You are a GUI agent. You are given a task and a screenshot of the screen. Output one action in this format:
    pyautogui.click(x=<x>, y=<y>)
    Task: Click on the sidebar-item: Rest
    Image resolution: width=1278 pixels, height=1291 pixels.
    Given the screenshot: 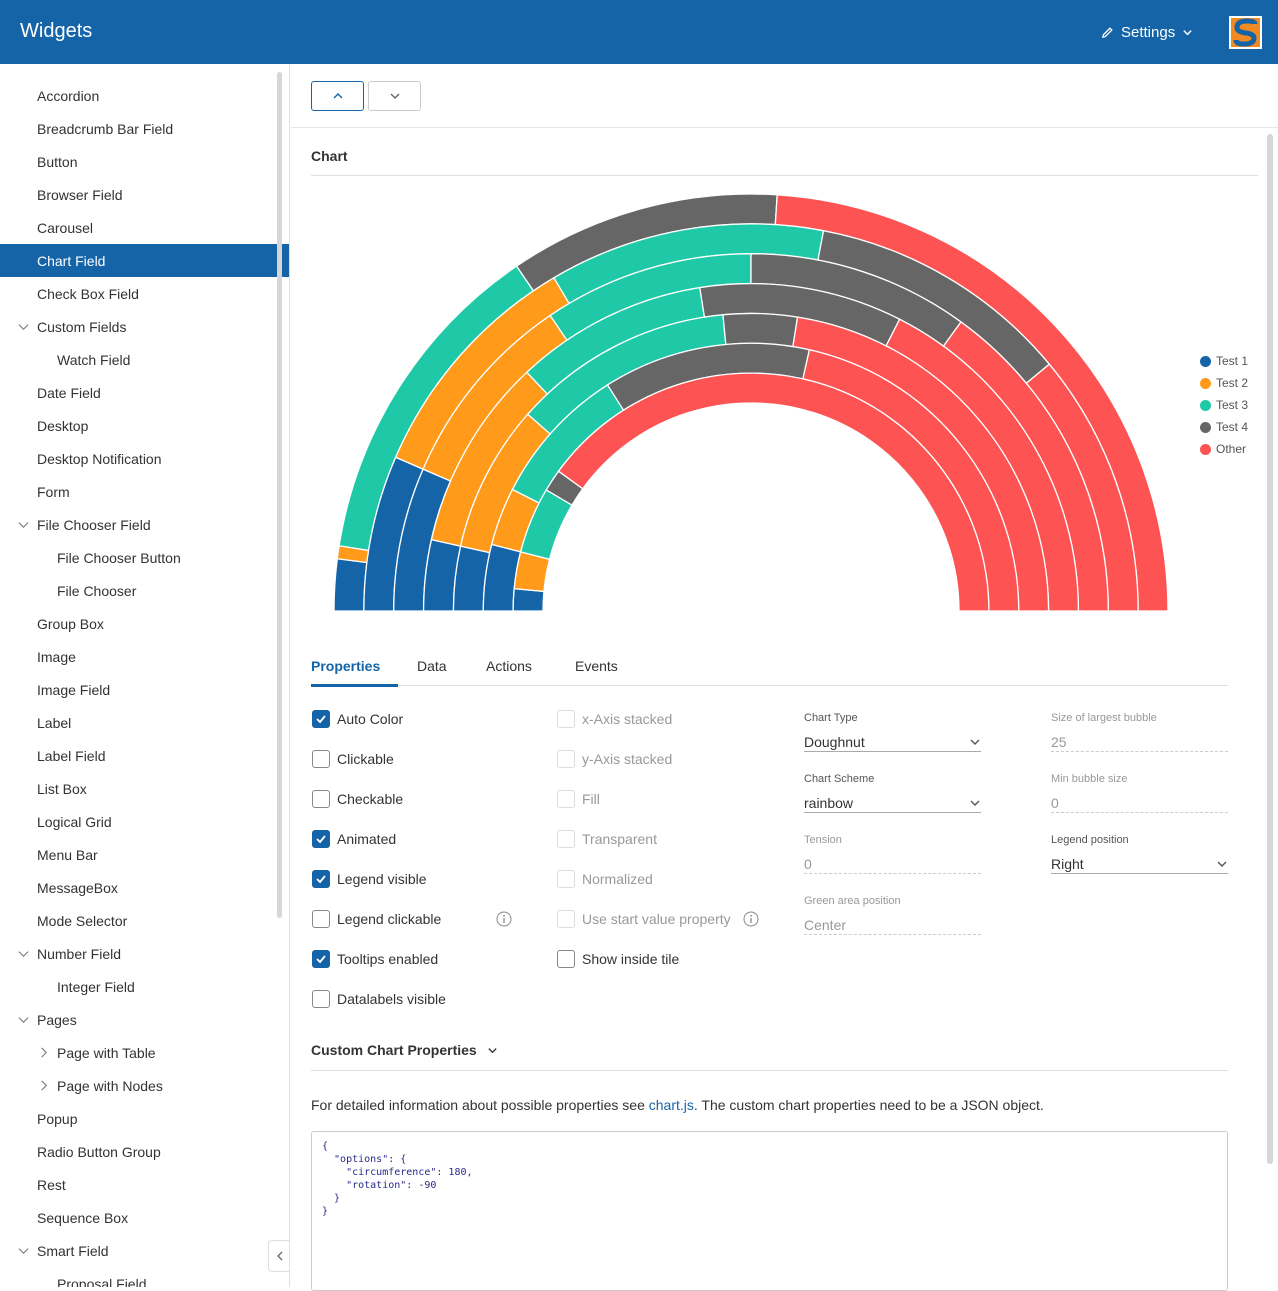 What is the action you would take?
    pyautogui.click(x=144, y=1184)
    